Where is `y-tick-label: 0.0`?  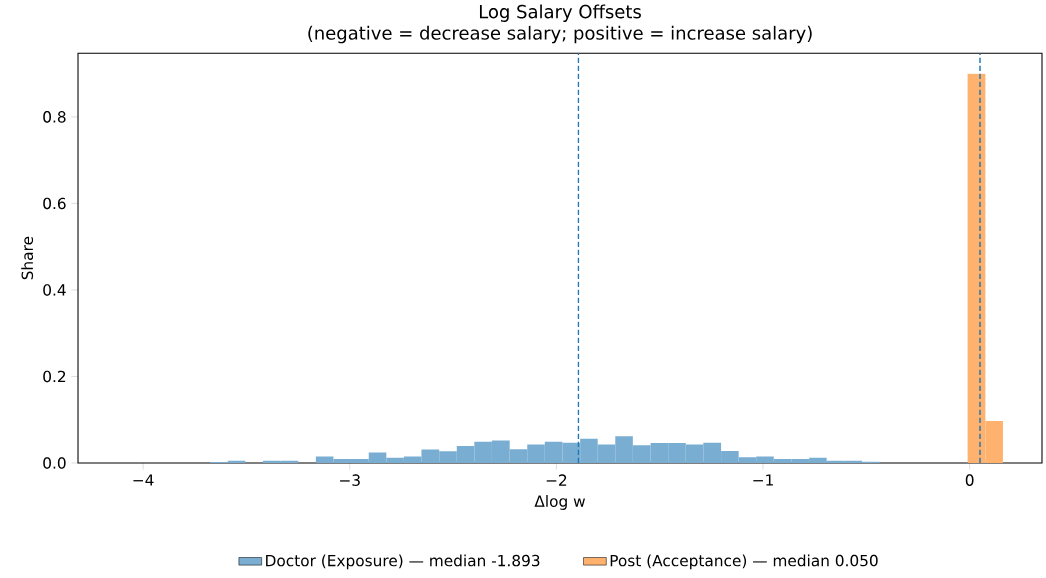
y-tick-label: 0.0 is located at coordinates (54, 463).